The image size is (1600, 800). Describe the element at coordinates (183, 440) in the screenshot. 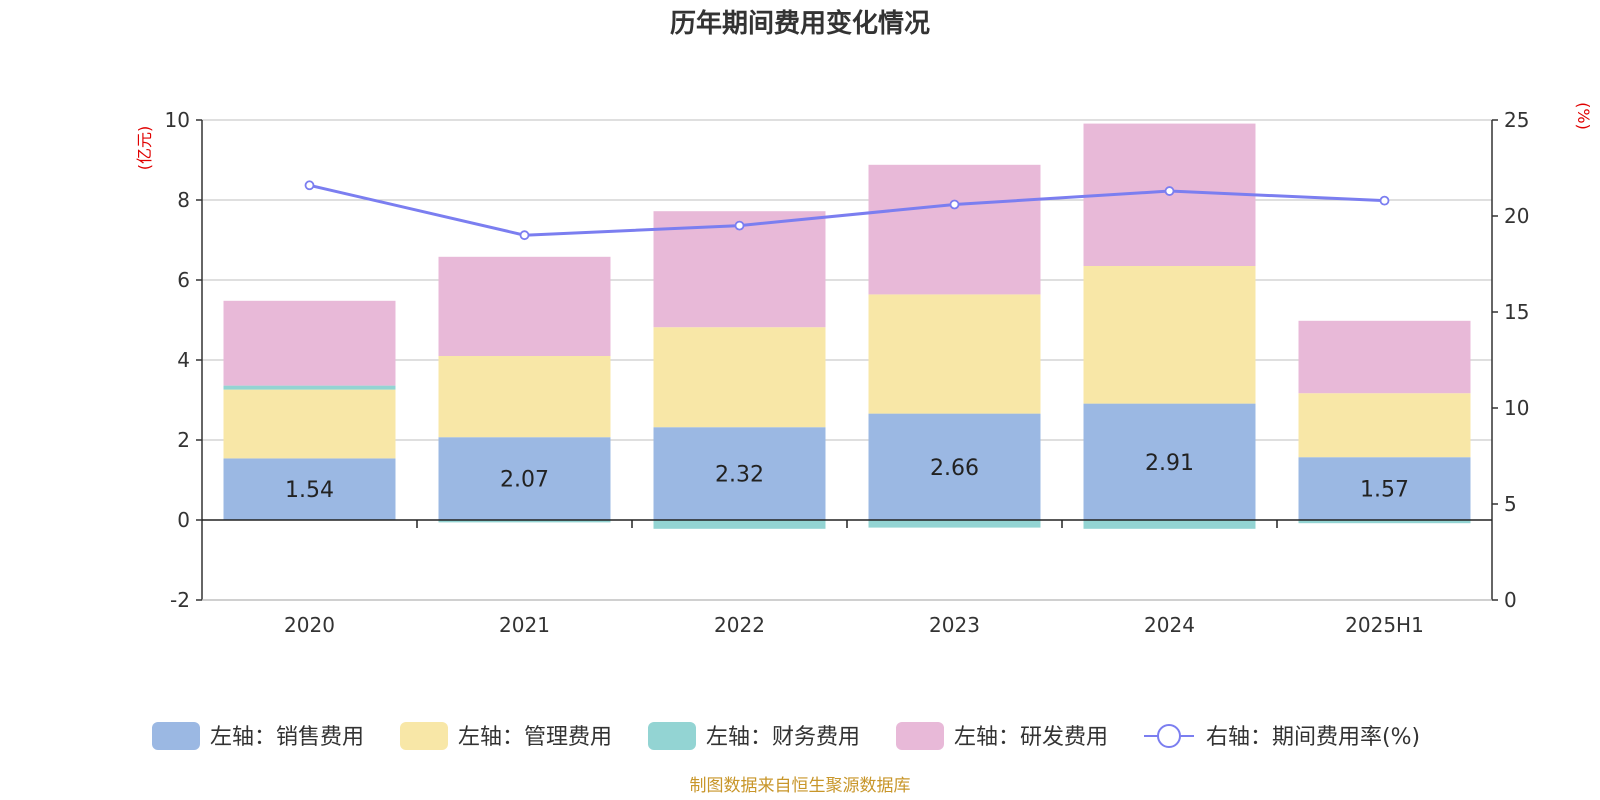

I see `left-tick-label: 2` at that location.